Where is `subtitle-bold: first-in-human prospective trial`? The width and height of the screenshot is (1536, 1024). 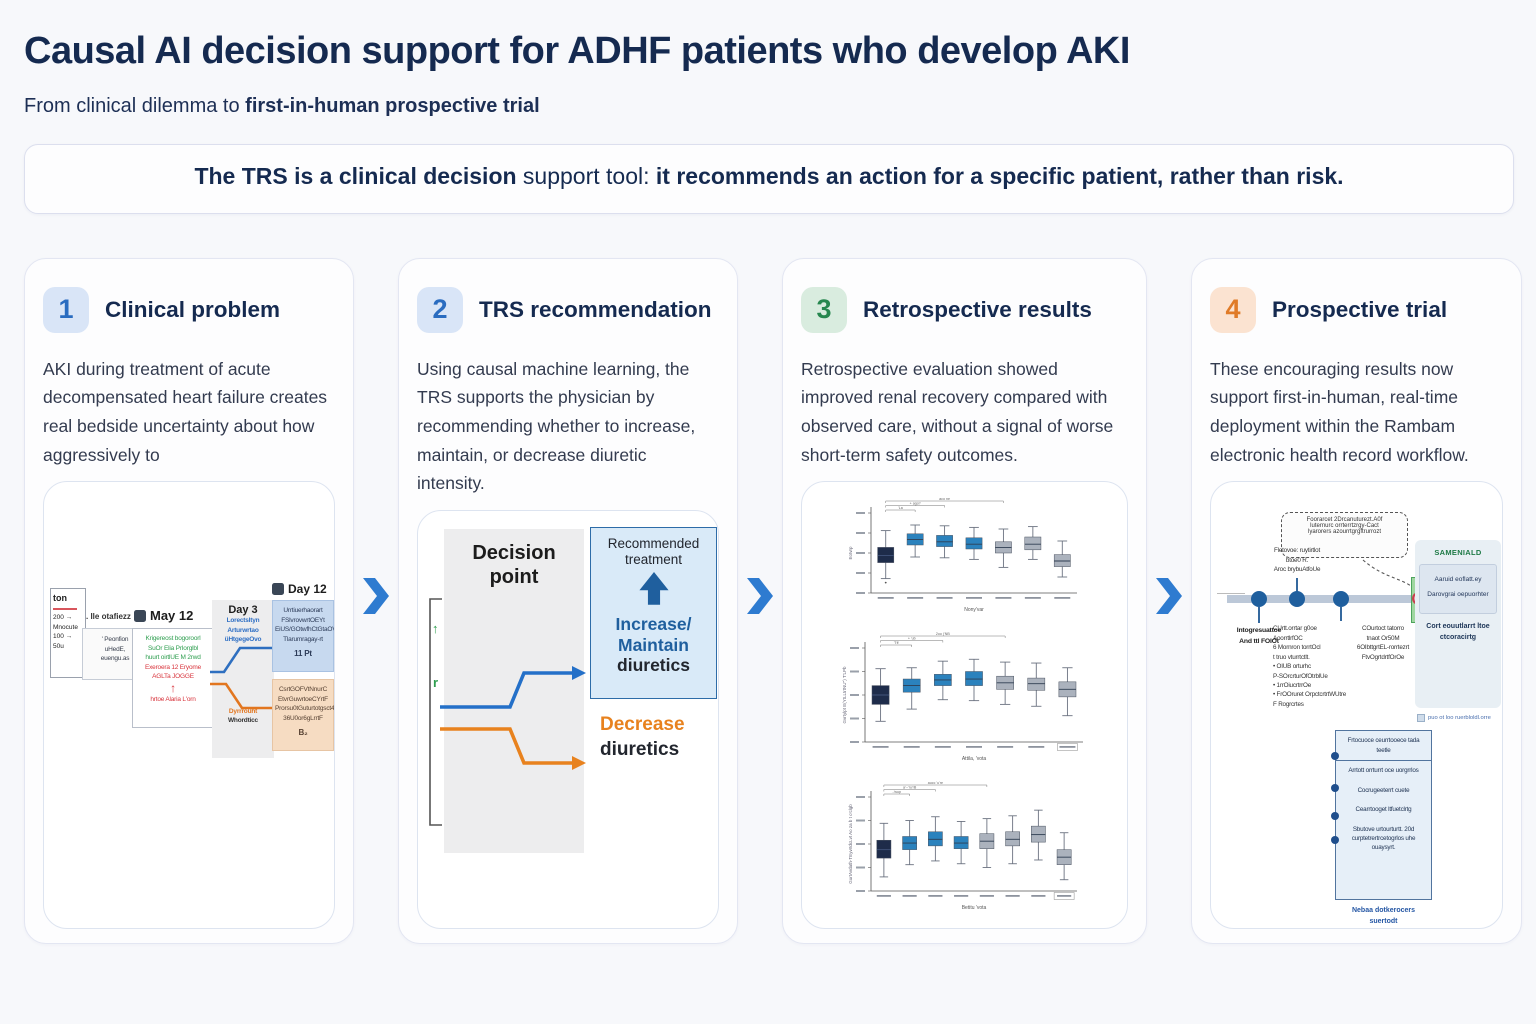
subtitle-bold: first-in-human prospective trial is located at coordinates (392, 106).